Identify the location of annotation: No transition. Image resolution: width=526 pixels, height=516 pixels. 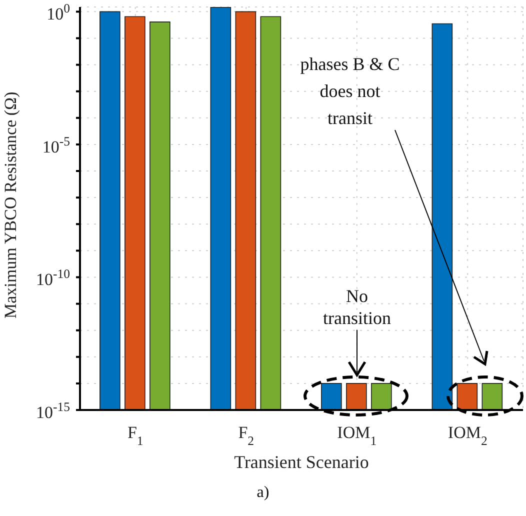
(357, 307).